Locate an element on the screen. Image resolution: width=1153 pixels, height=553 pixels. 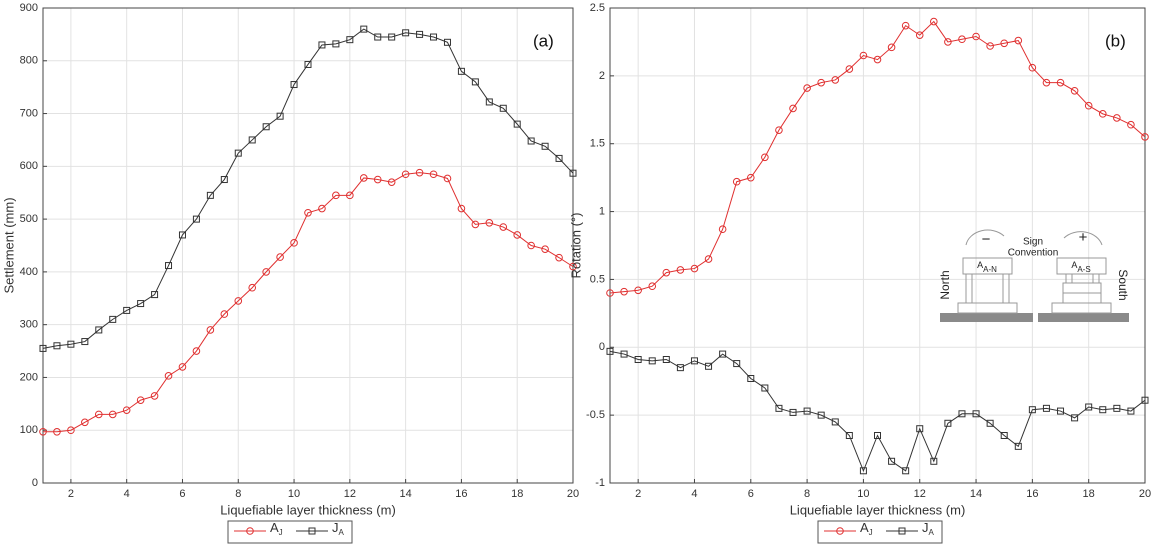
minus-sign: − is located at coordinates (986, 239).